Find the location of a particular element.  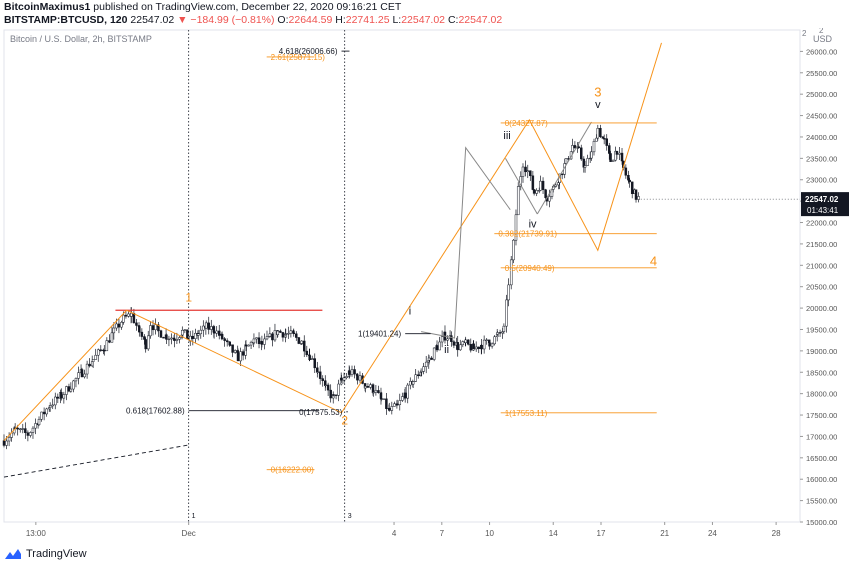

y-tick-label: 17500.00 is located at coordinates (821, 415).